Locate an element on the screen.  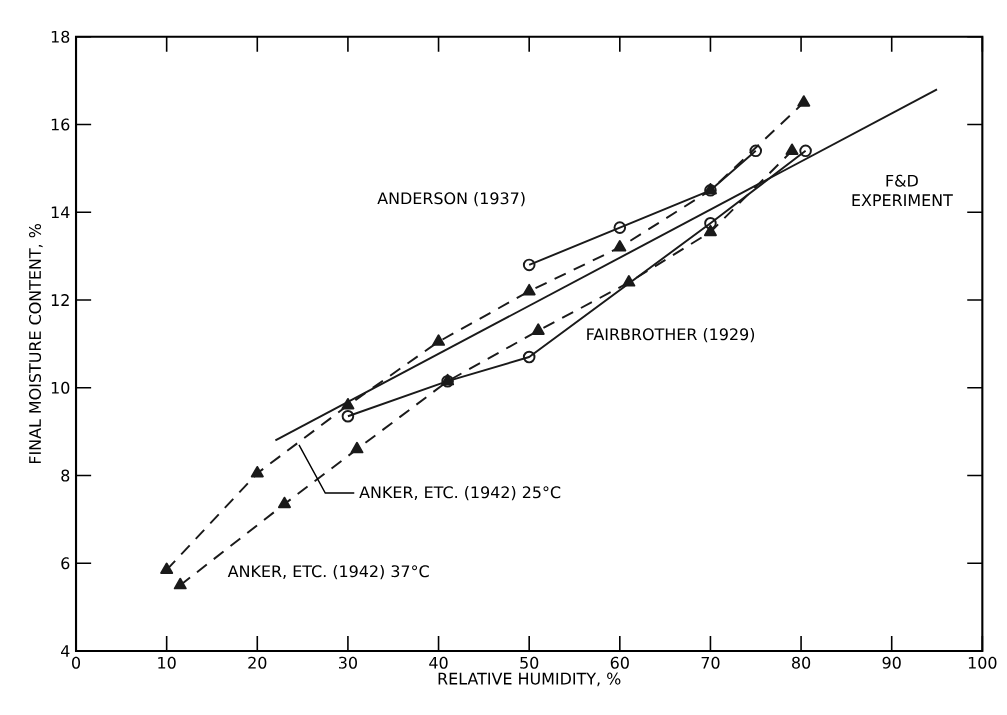
y-tick-label: 14 is located at coordinates (60, 212).